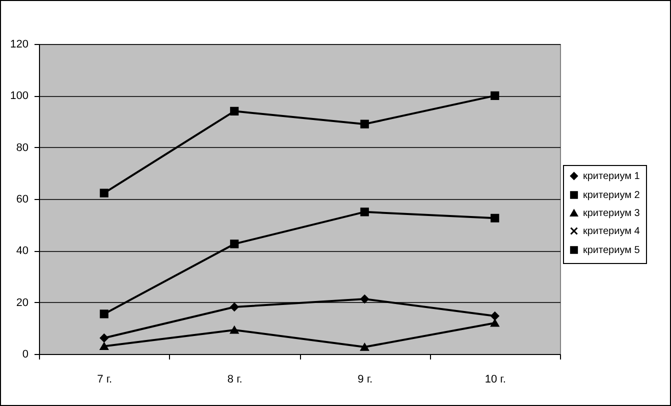  What do you see at coordinates (495, 380) in the screenshot?
I see `x-tick-label: 10 г.` at bounding box center [495, 380].